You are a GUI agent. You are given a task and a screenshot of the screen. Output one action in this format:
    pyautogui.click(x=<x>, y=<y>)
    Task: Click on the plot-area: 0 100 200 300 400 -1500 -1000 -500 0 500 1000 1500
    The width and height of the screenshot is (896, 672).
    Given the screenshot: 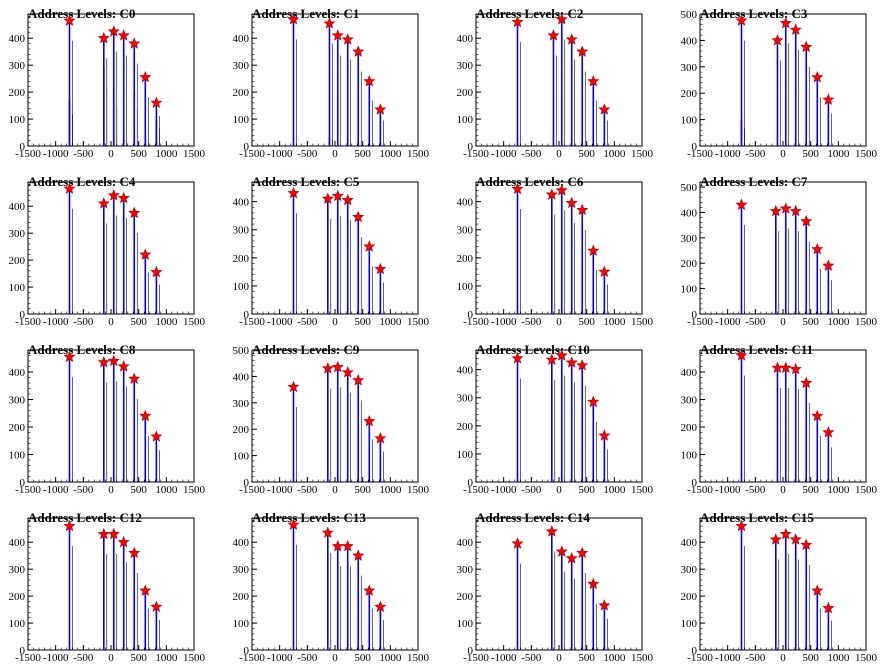 What is the action you would take?
    pyautogui.click(x=107, y=254)
    